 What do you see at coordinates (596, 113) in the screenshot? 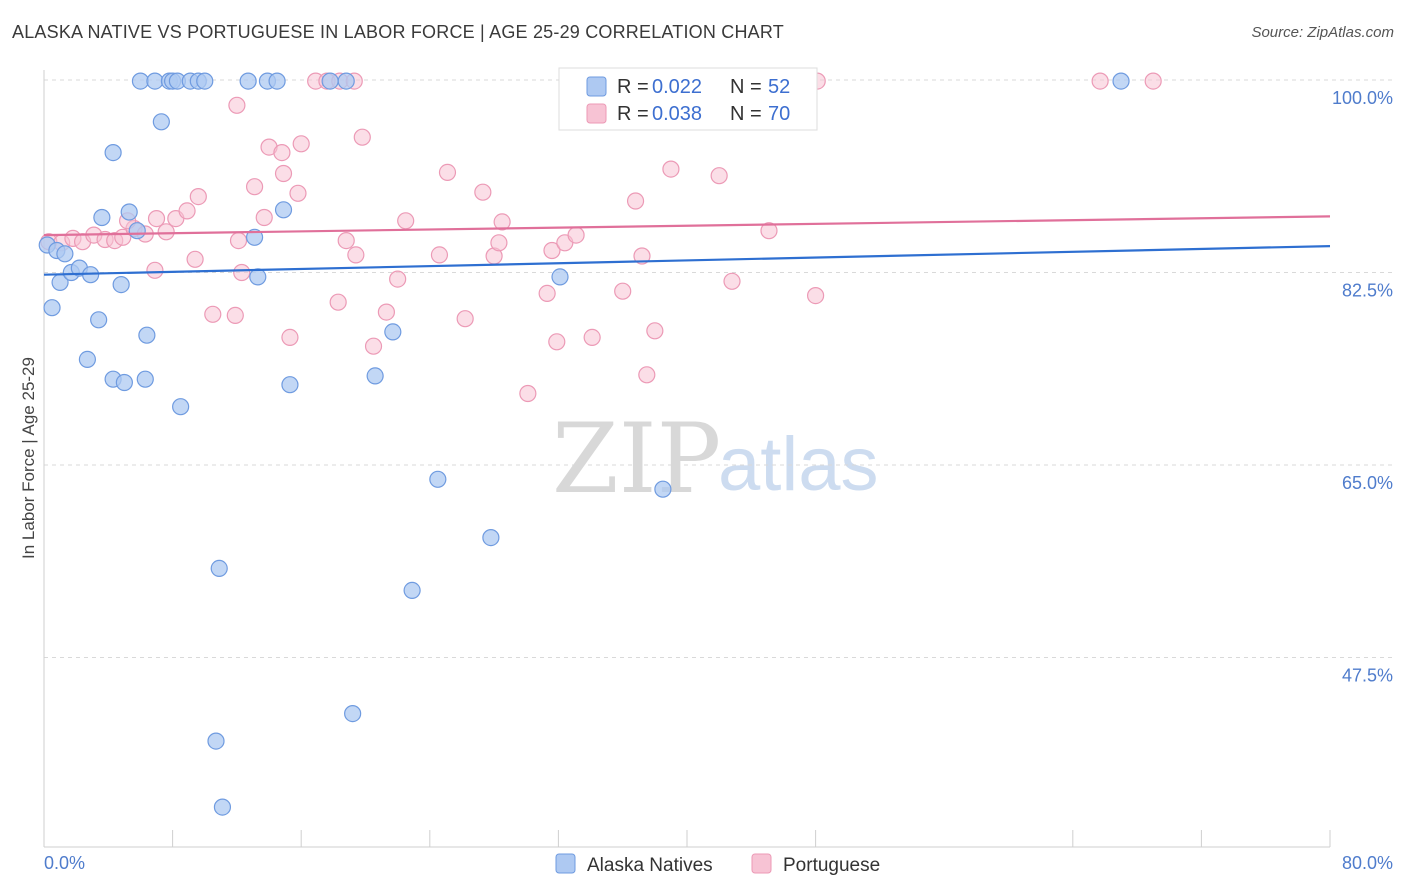
I see `legend-swatch-portuguese` at bounding box center [596, 113].